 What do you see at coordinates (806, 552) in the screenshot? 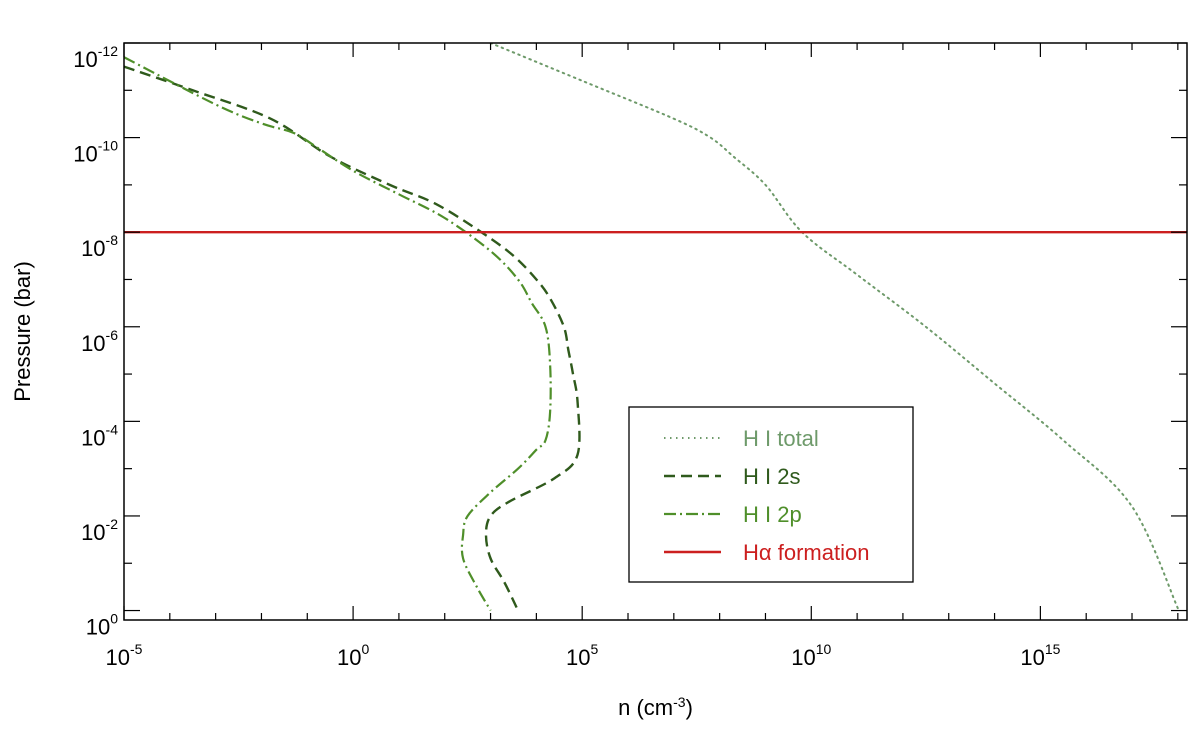
I see `legend-label-h-formation: Hα formation` at bounding box center [806, 552].